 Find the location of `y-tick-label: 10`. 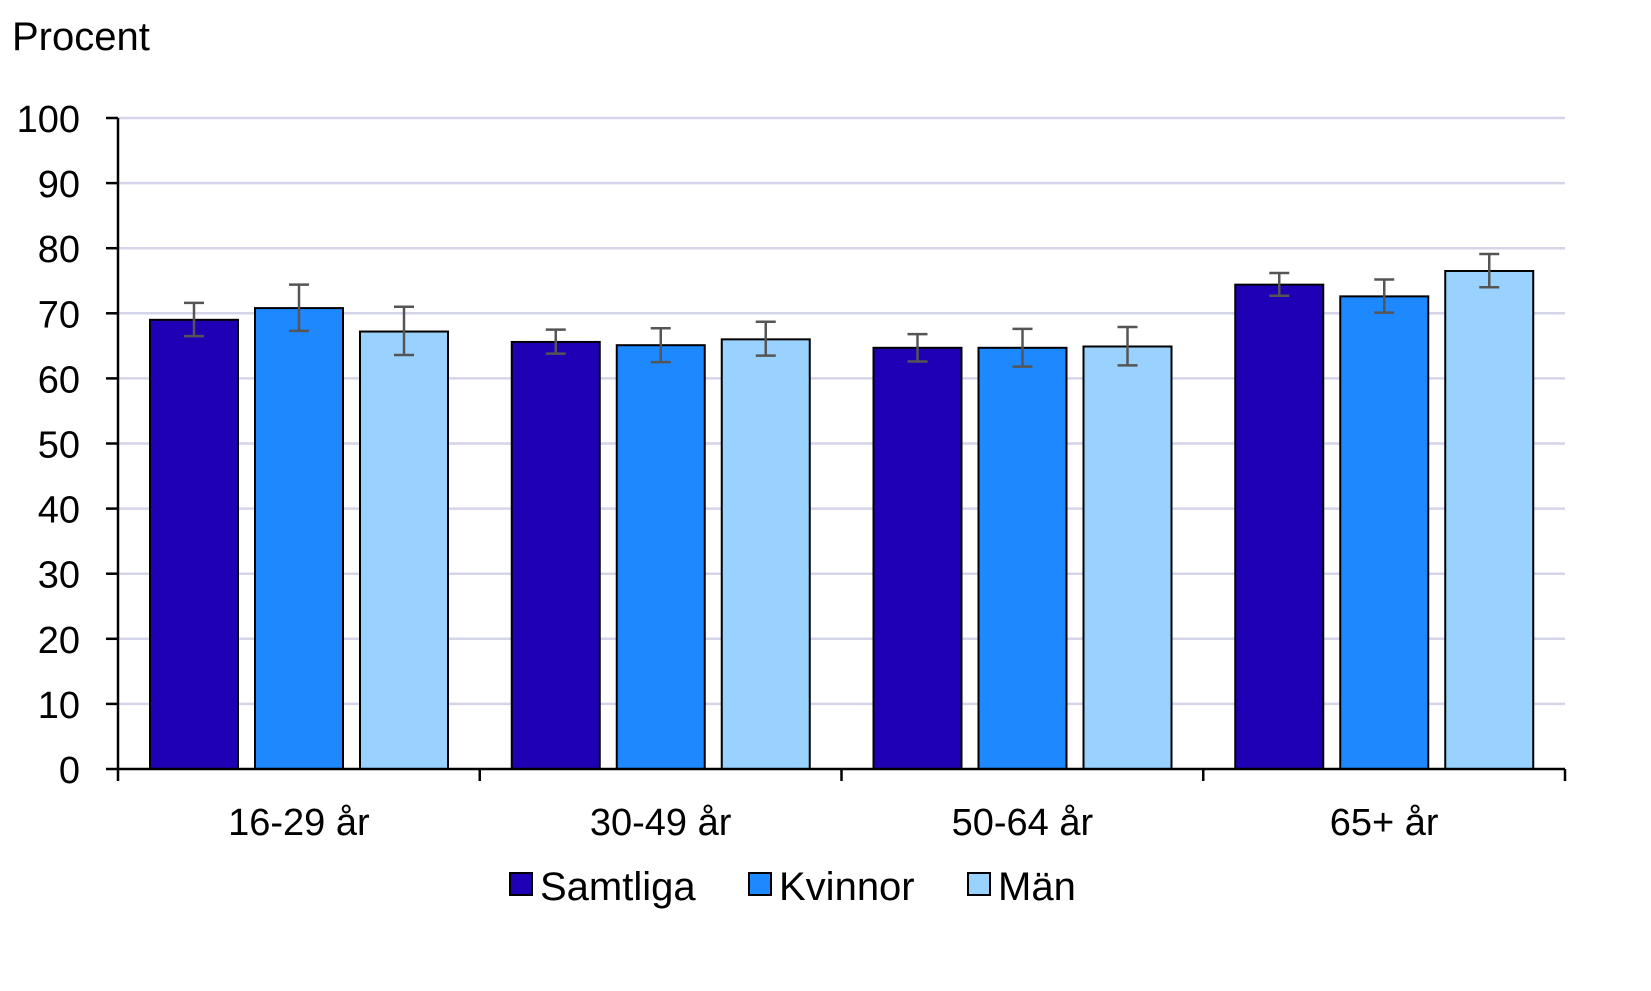

y-tick-label: 10 is located at coordinates (59, 706).